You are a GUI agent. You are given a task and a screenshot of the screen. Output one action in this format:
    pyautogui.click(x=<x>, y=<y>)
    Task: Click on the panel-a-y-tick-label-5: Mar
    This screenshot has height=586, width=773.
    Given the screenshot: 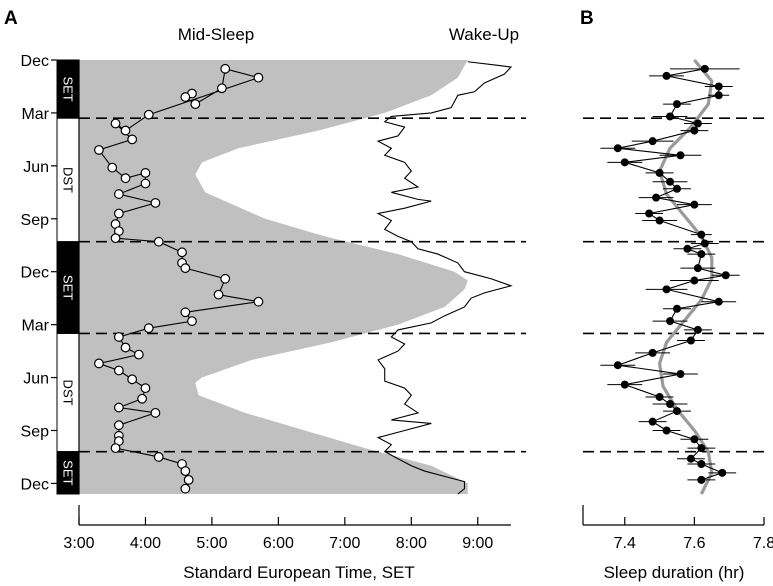 What is the action you would take?
    pyautogui.click(x=35, y=326)
    